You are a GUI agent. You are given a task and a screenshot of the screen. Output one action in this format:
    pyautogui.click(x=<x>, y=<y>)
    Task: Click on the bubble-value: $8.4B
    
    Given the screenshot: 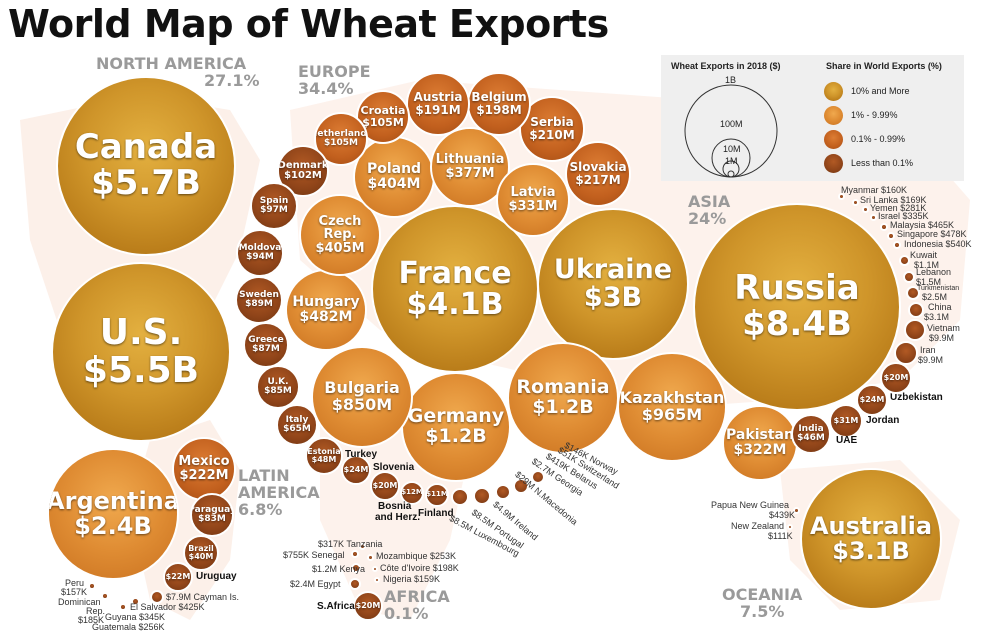 What is the action you would take?
    pyautogui.click(x=797, y=324)
    